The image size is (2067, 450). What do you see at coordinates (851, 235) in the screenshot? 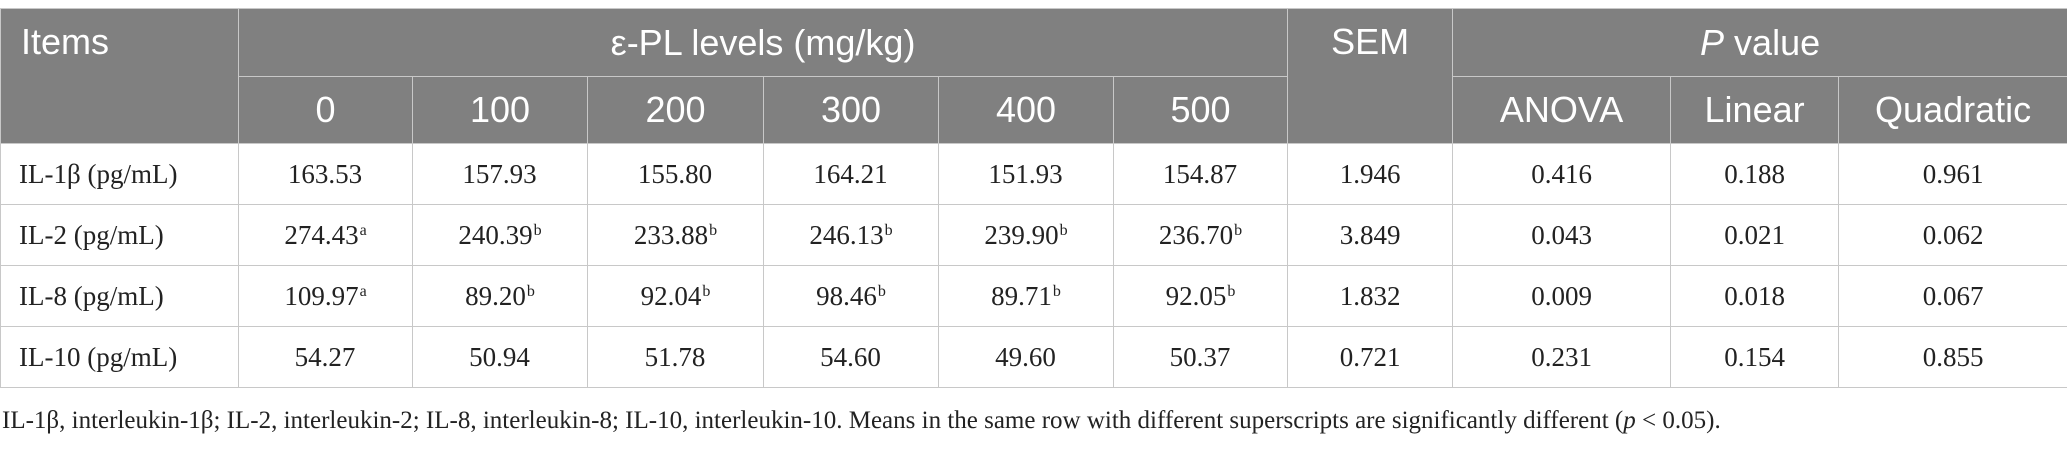
I see `value-cell: 246.13b` at bounding box center [851, 235].